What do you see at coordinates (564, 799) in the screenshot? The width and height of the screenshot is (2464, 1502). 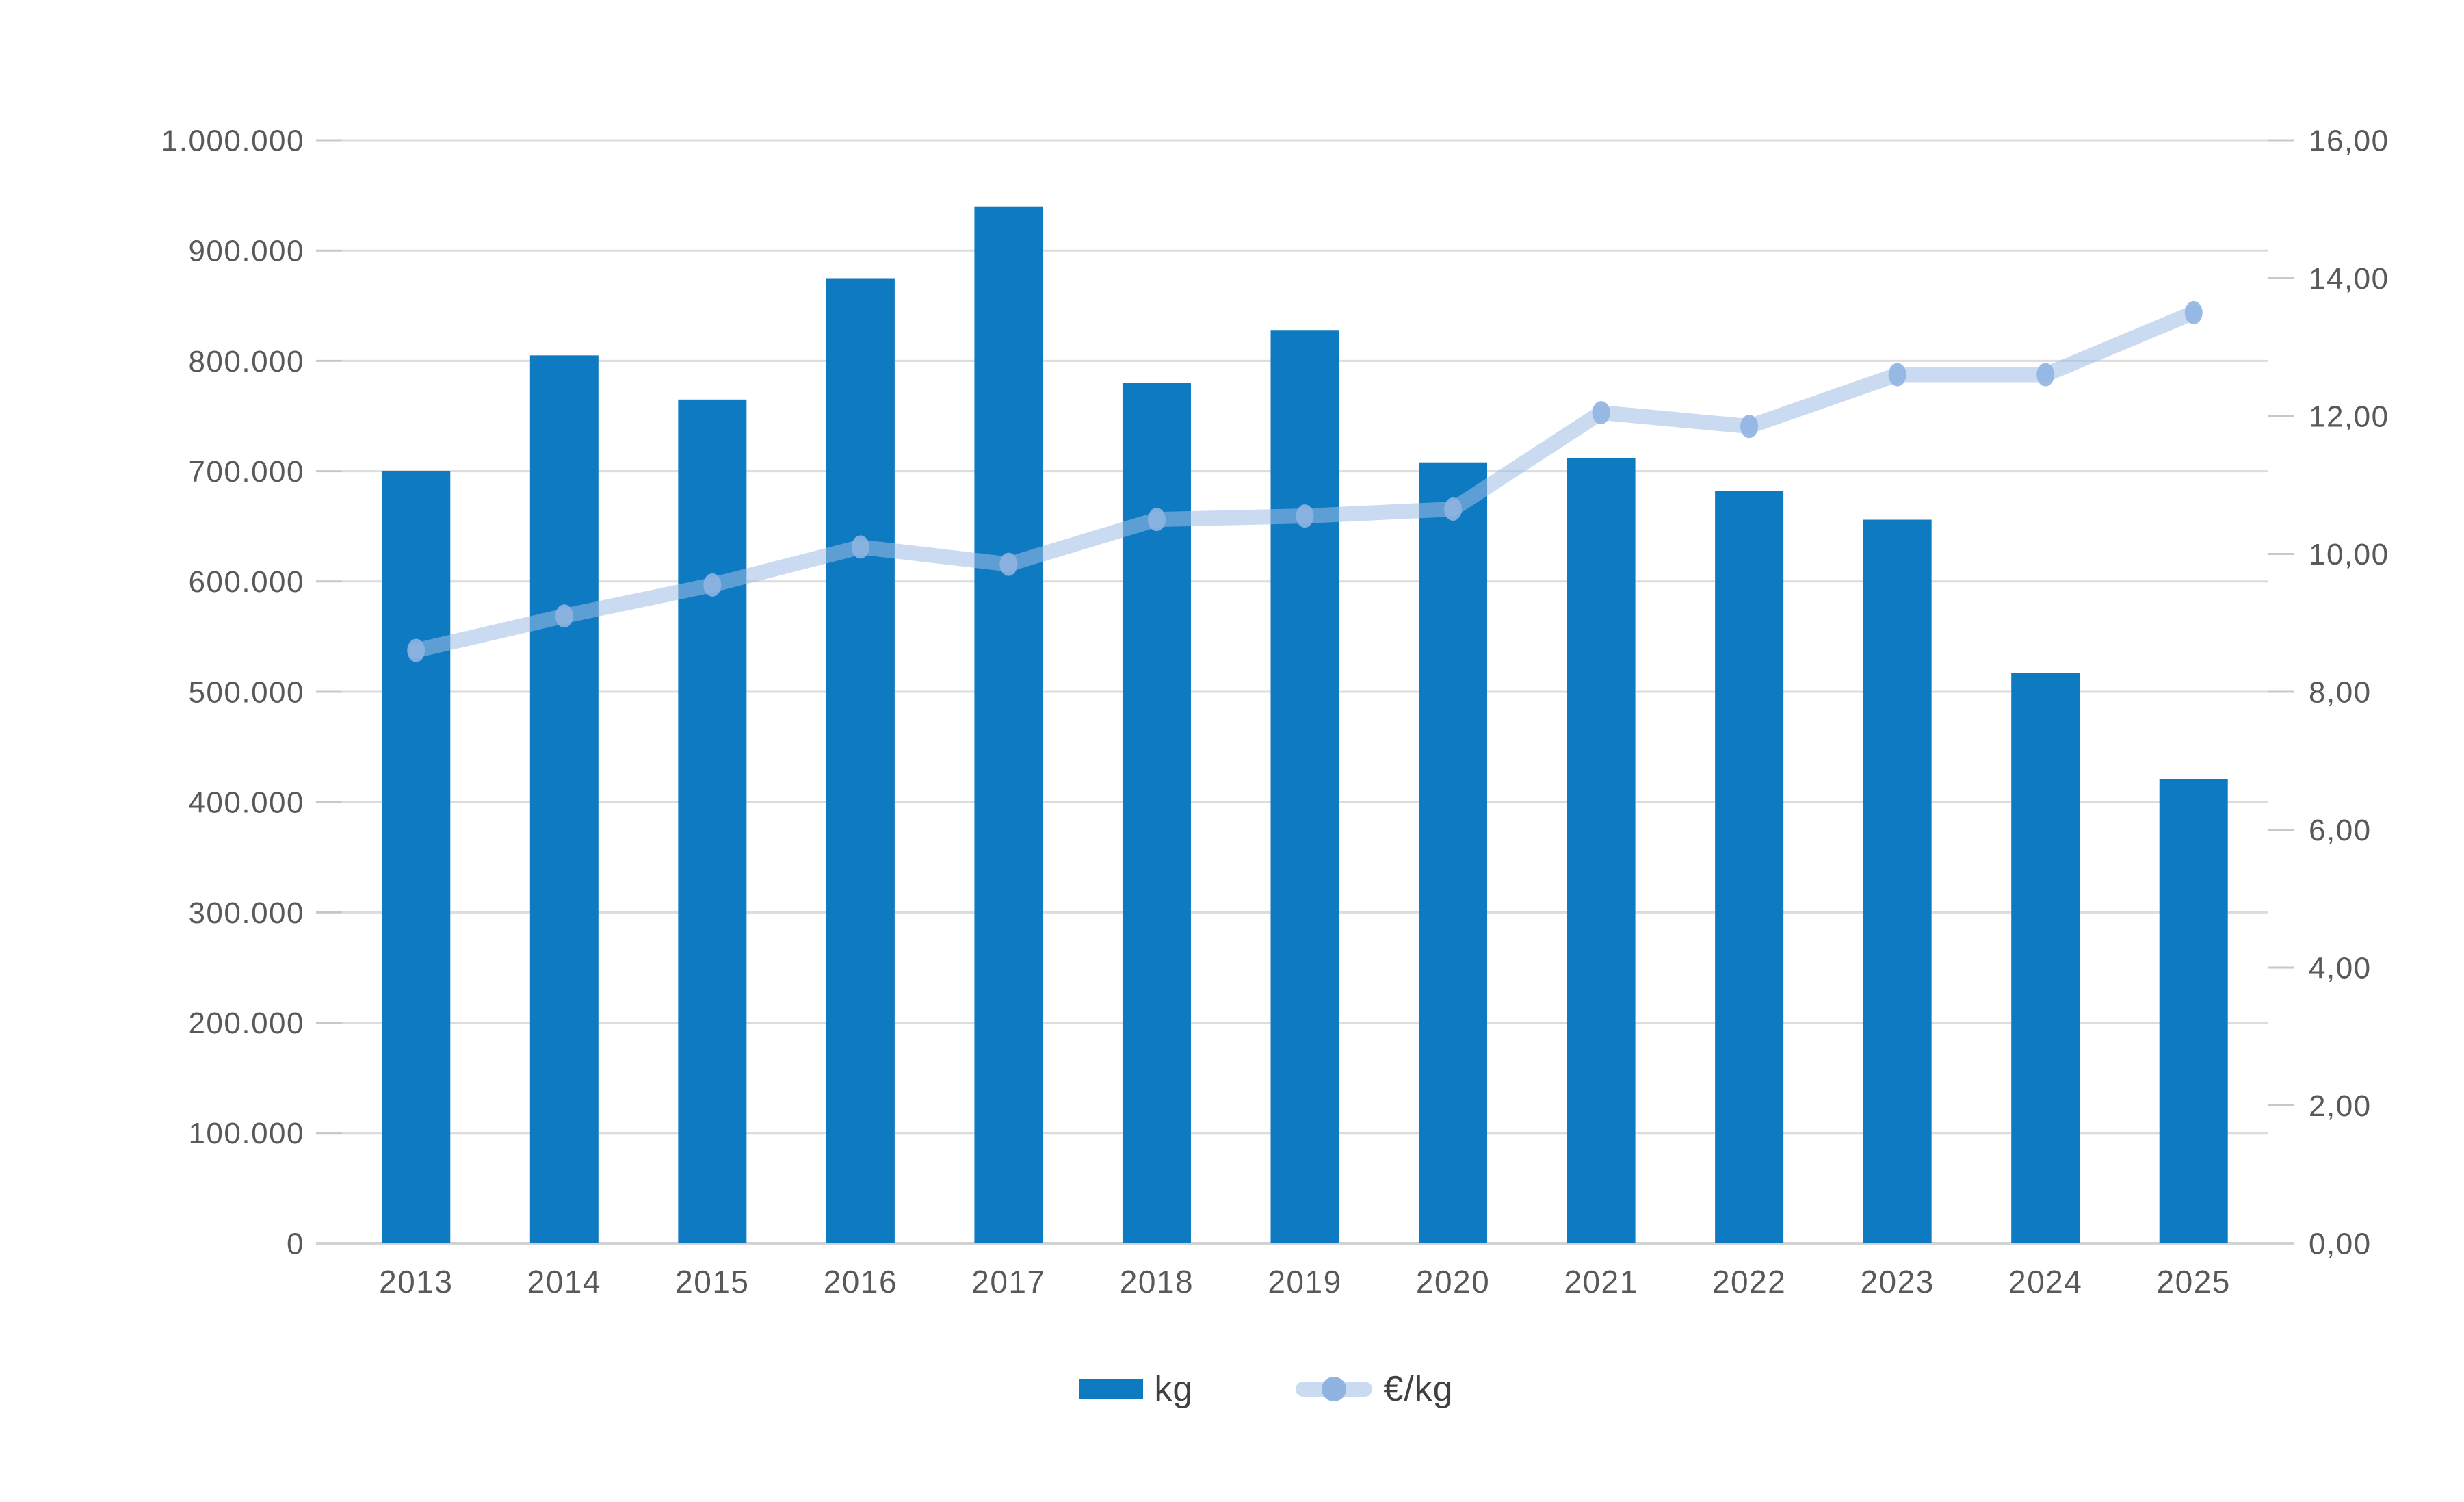 I see `bar-2014` at bounding box center [564, 799].